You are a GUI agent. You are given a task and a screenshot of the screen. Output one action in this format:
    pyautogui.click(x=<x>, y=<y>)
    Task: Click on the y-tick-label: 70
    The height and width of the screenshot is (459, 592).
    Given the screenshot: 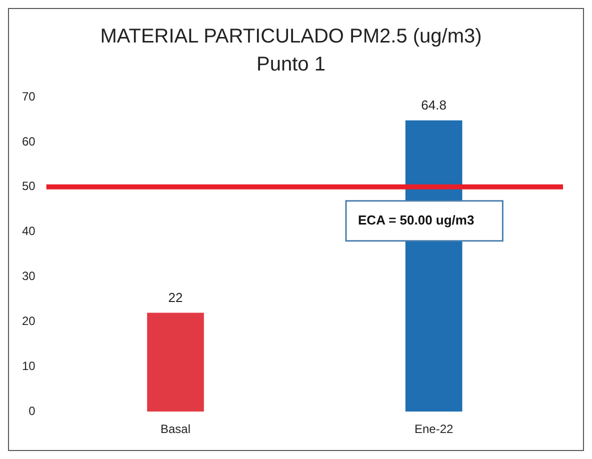 What is the action you would take?
    pyautogui.click(x=29, y=96)
    